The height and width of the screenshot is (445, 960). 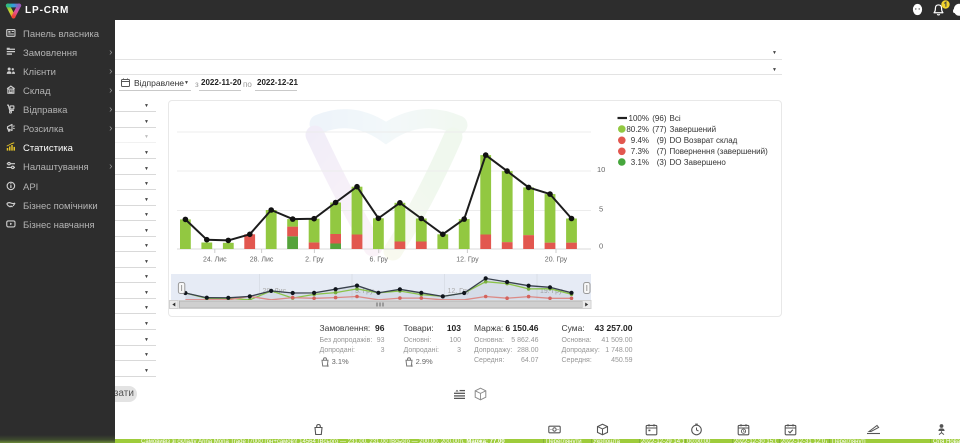 What do you see at coordinates (556, 260) in the screenshot?
I see `svg-text: 20. Гру` at bounding box center [556, 260].